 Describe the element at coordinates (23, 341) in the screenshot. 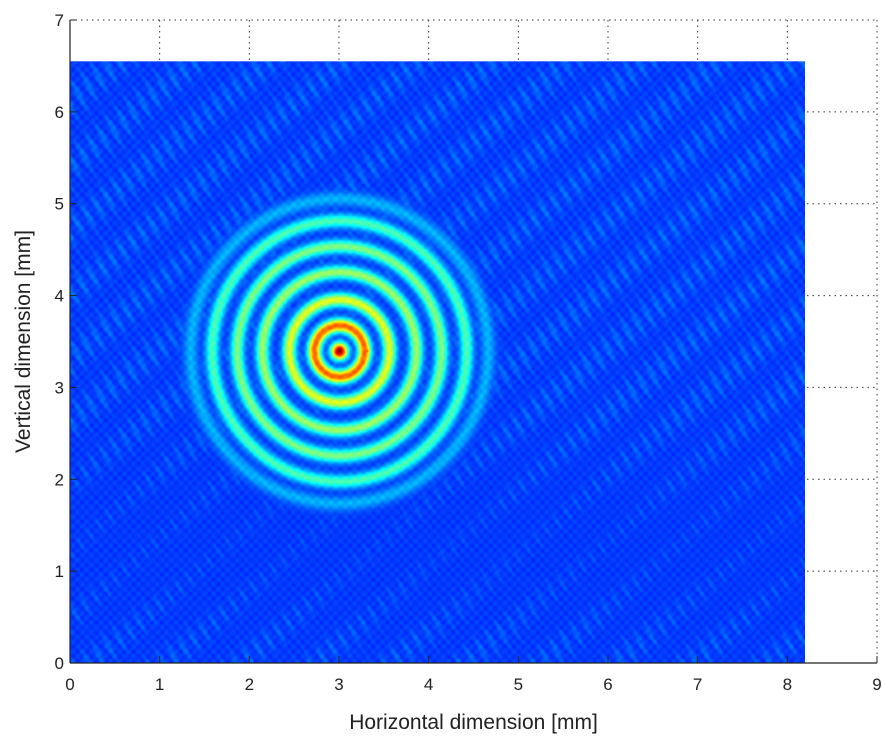

I see `y-axis-label: Vertical dimension [mm]` at that location.